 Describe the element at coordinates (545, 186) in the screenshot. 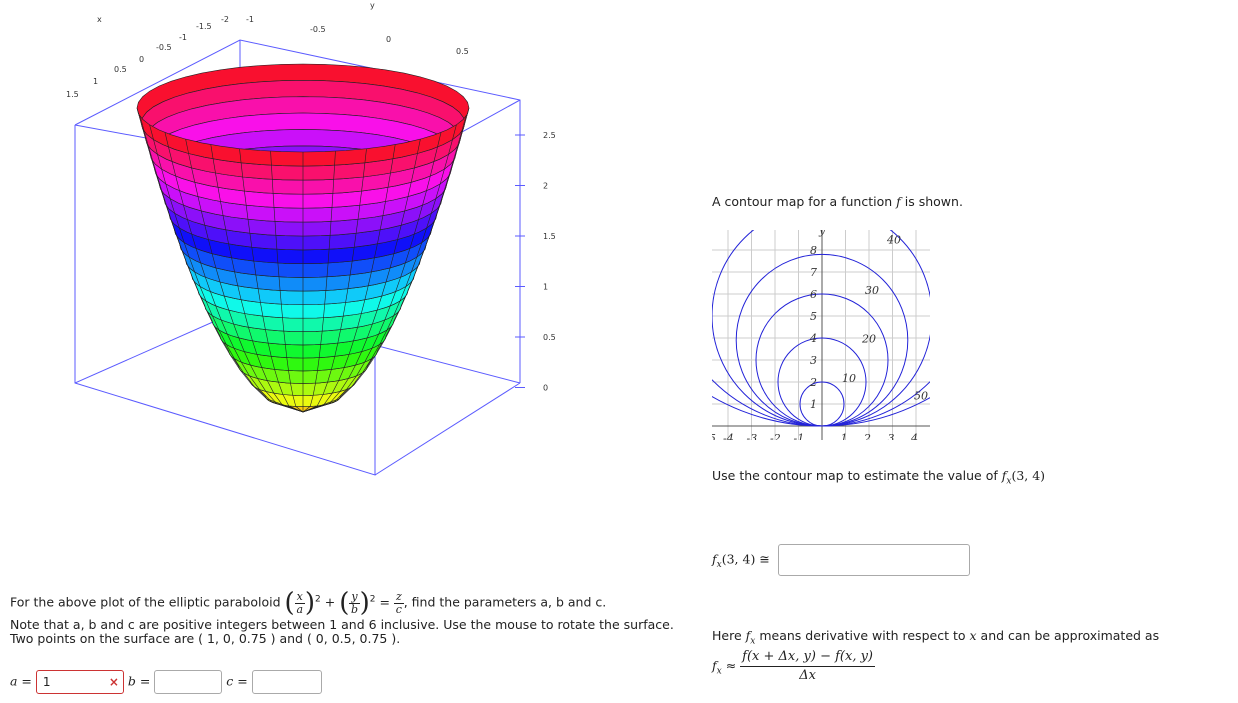

I see `z-tick-label: 2` at that location.